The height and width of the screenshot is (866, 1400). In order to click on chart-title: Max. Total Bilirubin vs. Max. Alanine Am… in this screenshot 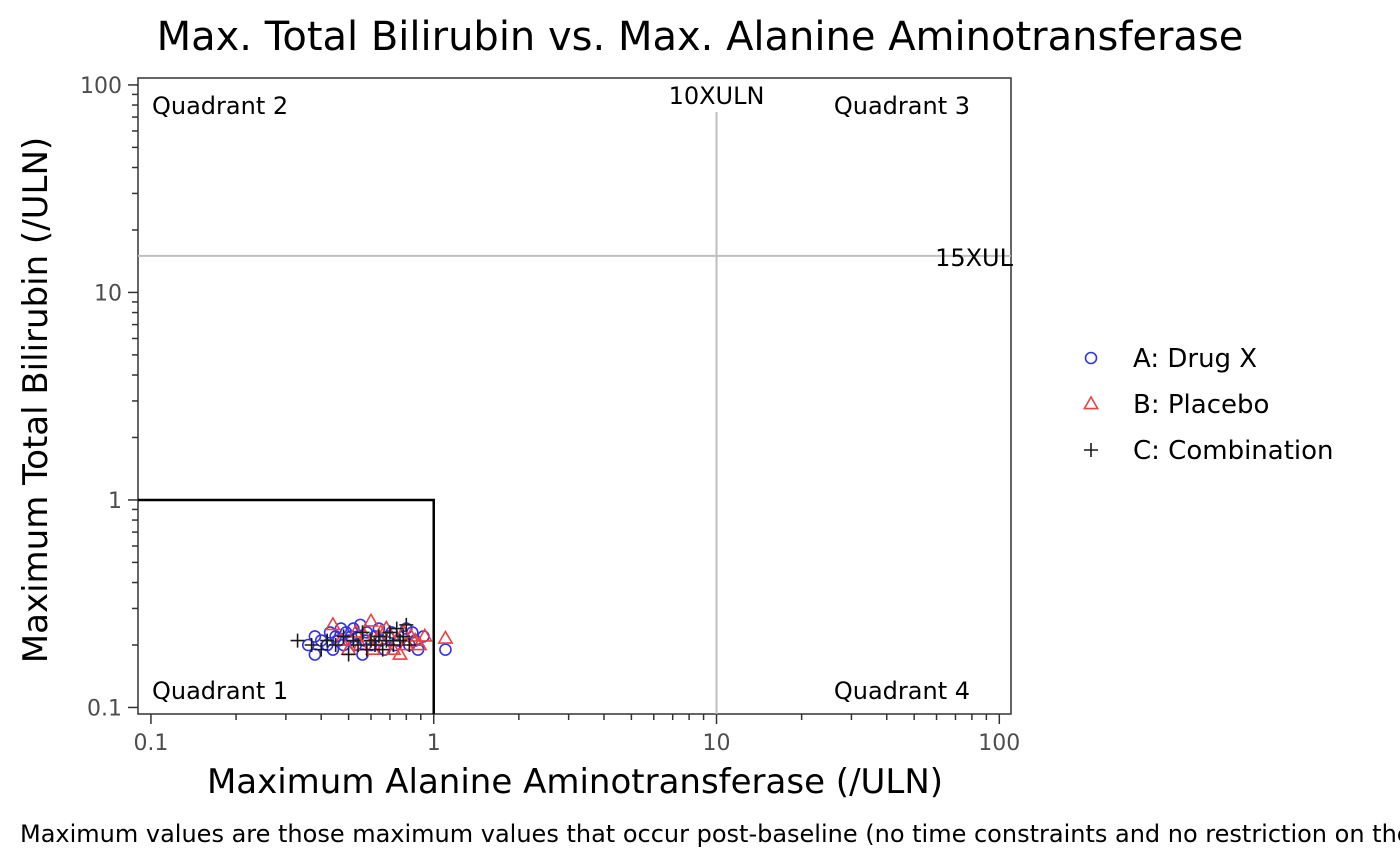, I will do `click(700, 37)`.